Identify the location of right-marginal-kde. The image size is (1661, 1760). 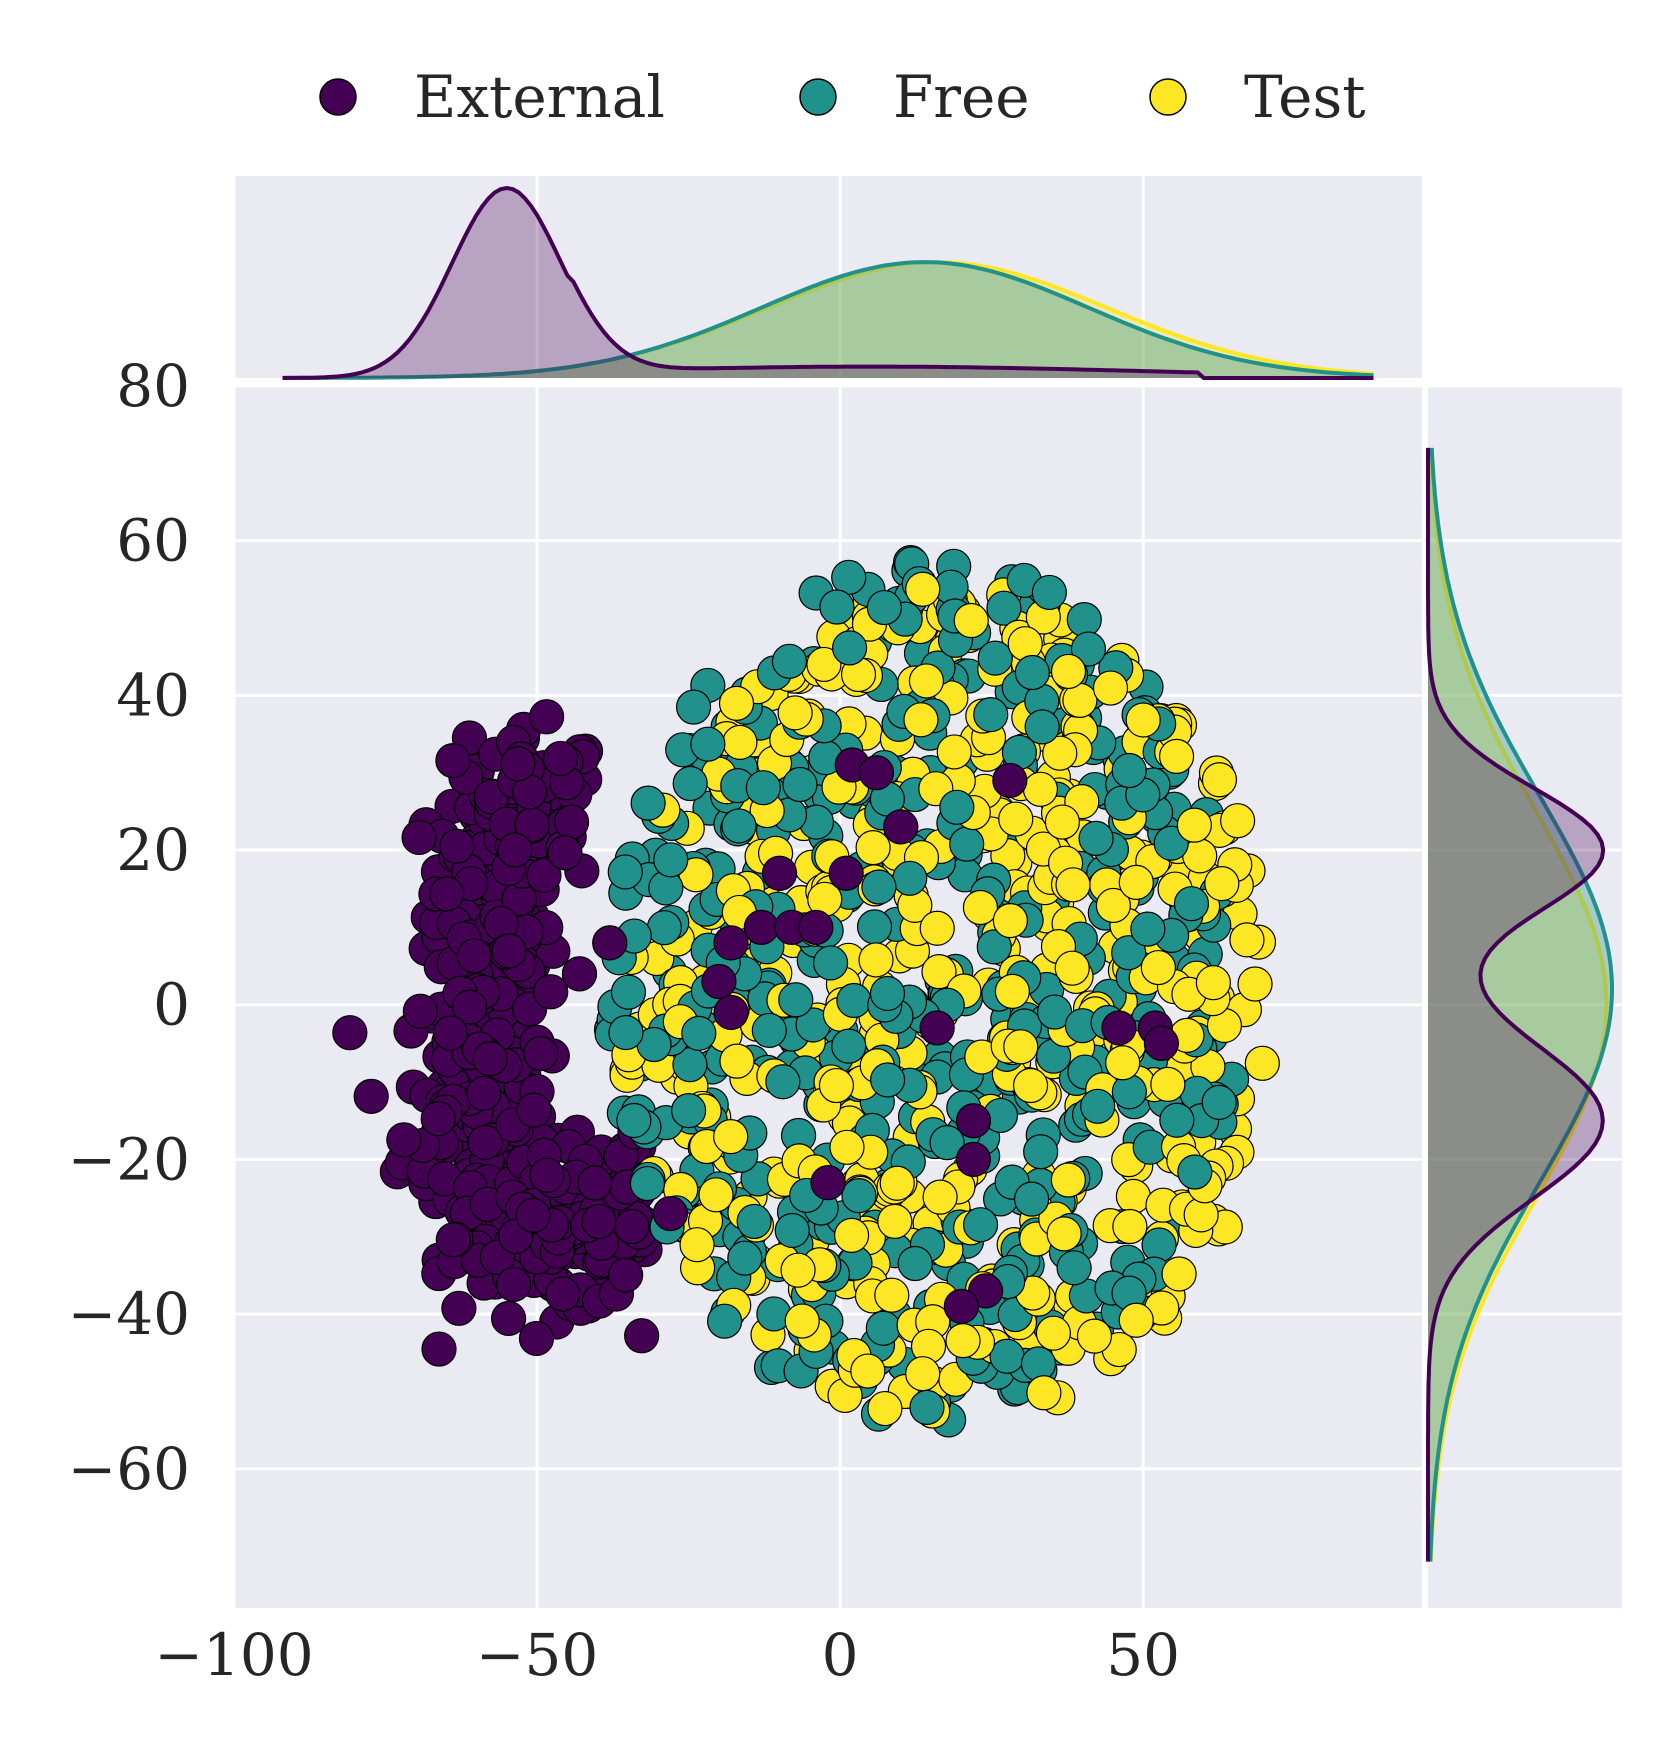
(1520, 1004).